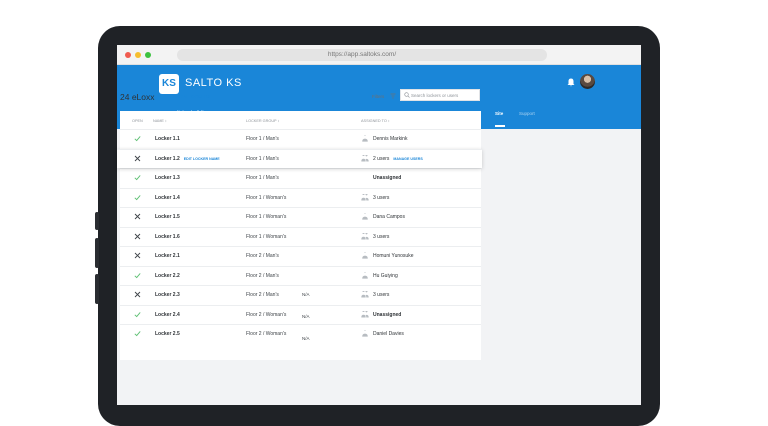 The height and width of the screenshot is (426, 768). What do you see at coordinates (362, 55) in the screenshot?
I see `address-bar: https://app.saltoks.com/` at bounding box center [362, 55].